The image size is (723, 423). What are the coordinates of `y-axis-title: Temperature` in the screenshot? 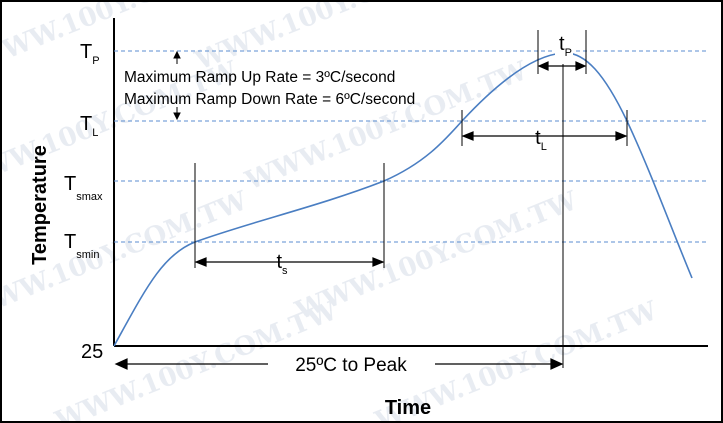 It's located at (40, 205).